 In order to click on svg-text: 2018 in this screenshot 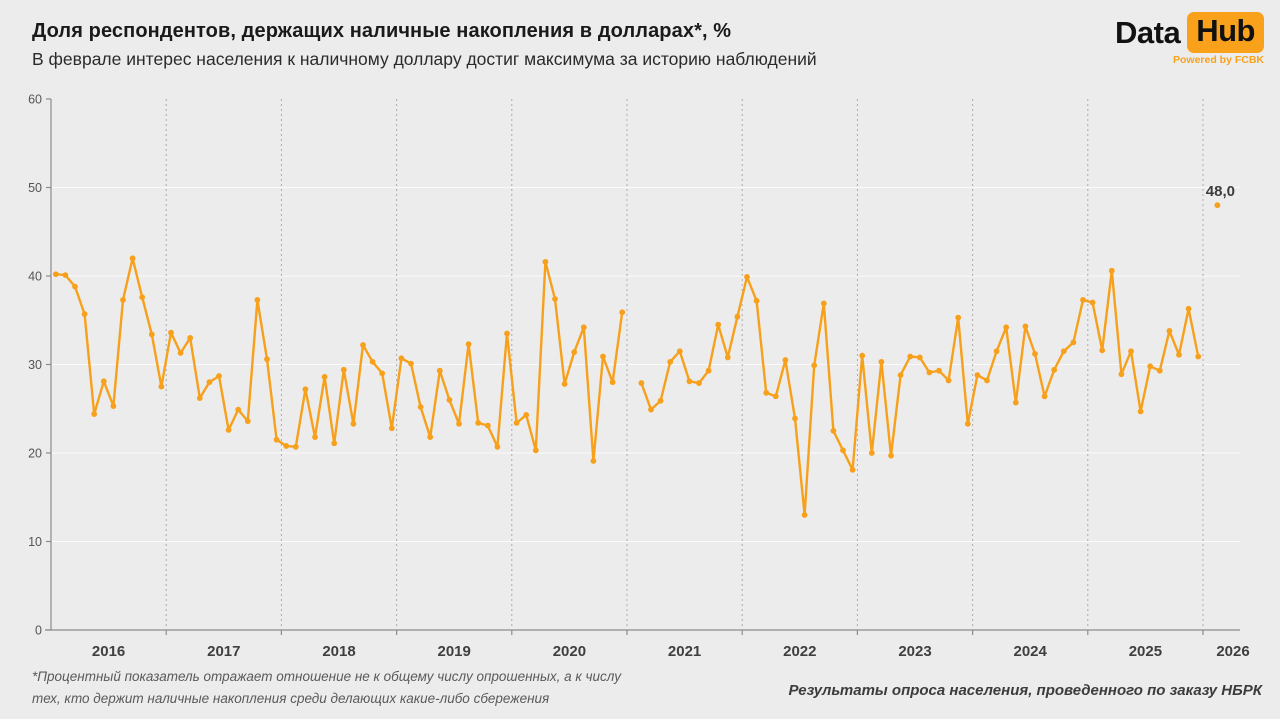, I will do `click(338, 651)`.